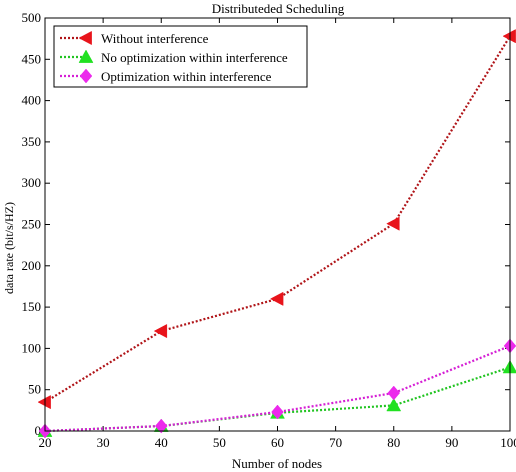 This screenshot has width=516, height=472. I want to click on x-tick-label: 100, so click(508, 442).